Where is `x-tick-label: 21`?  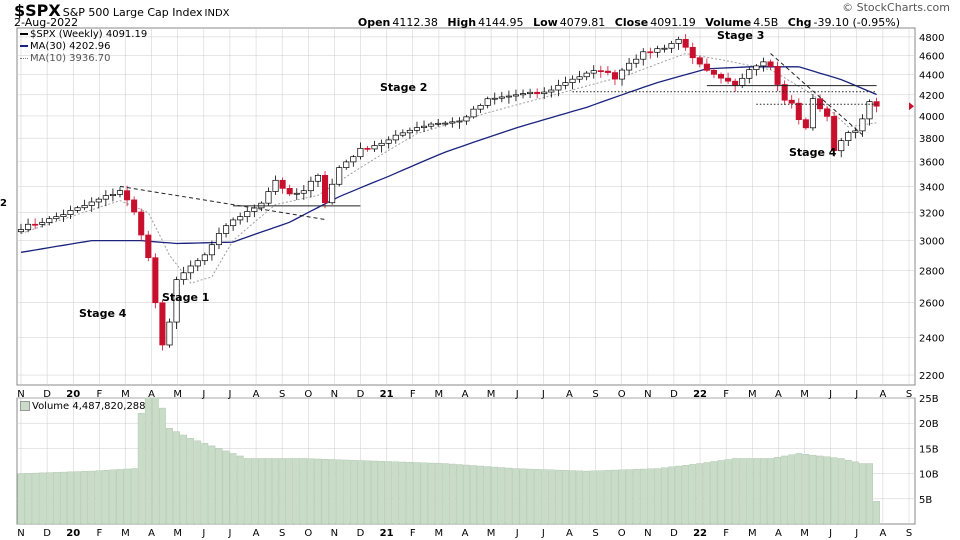 x-tick-label: 21 is located at coordinates (387, 394).